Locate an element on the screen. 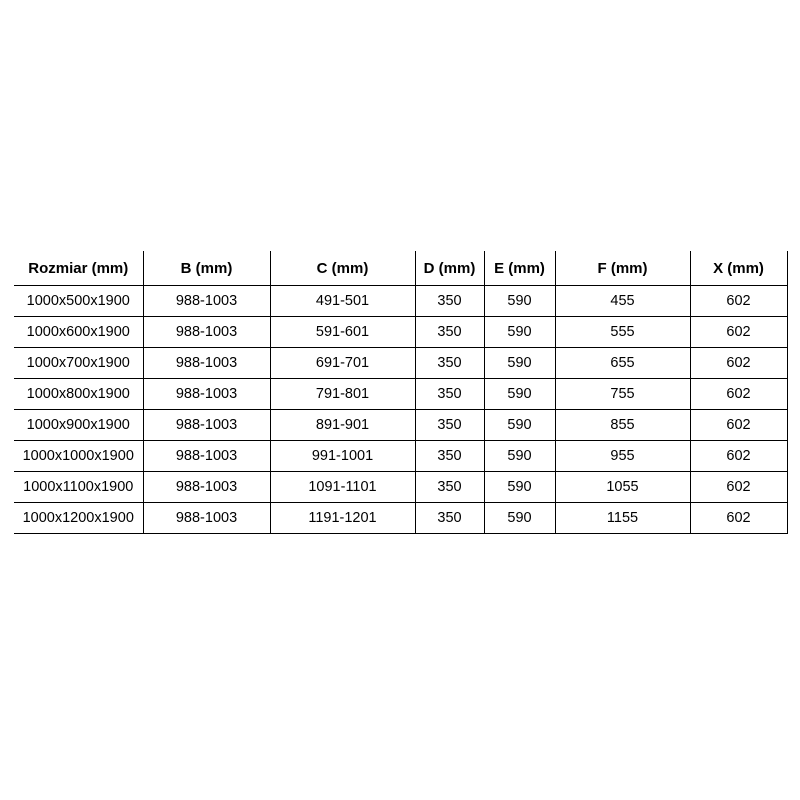 Image resolution: width=800 pixels, height=800 pixels. table-cell: 1000x900x1900 is located at coordinates (79, 425).